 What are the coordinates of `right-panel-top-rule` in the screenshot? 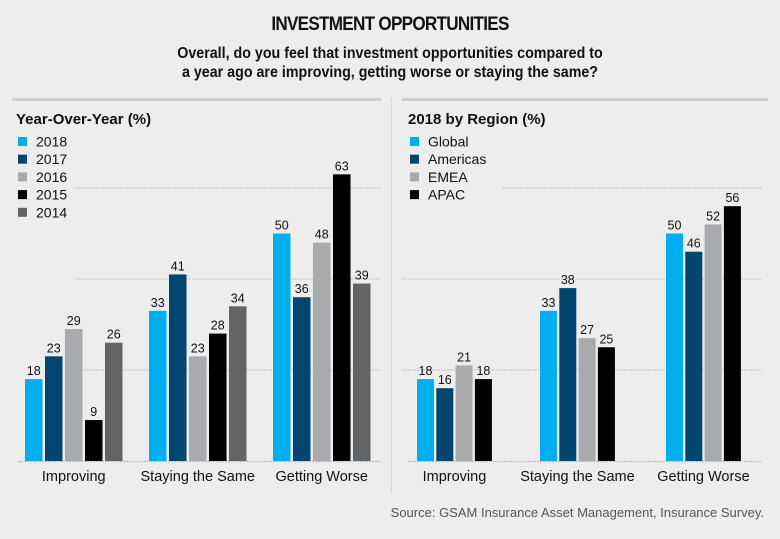 It's located at (585, 99).